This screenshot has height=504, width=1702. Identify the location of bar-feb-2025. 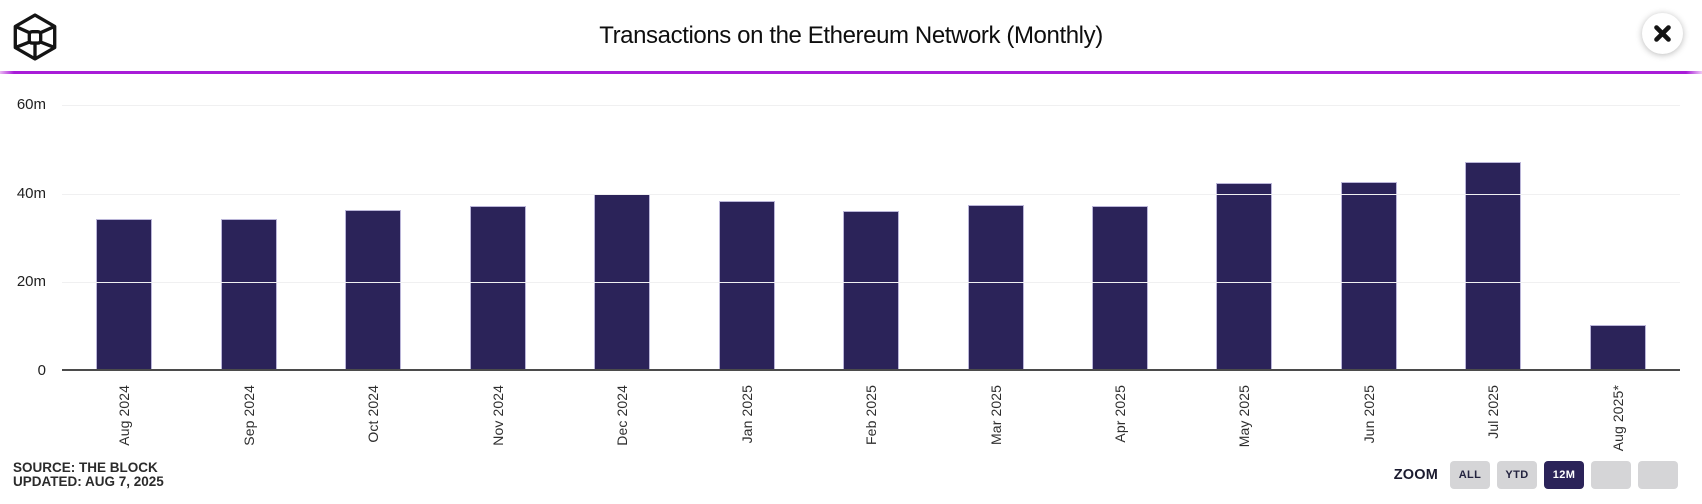
(871, 290).